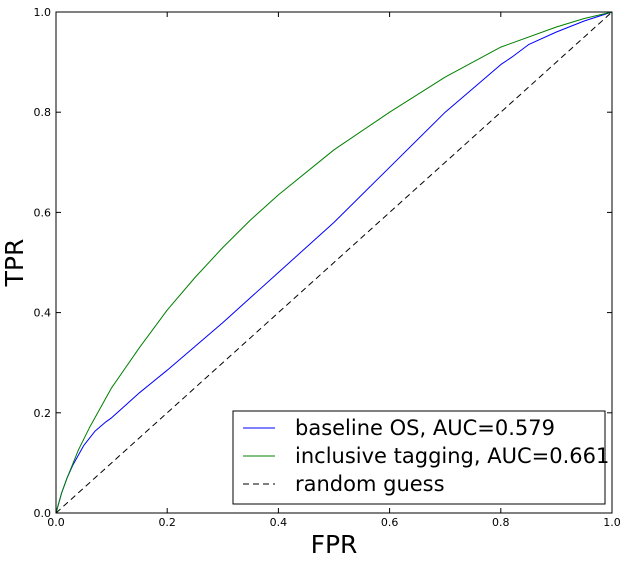 Image resolution: width=629 pixels, height=564 pixels. What do you see at coordinates (612, 522) in the screenshot?
I see `x-tick-label: 1.0` at bounding box center [612, 522].